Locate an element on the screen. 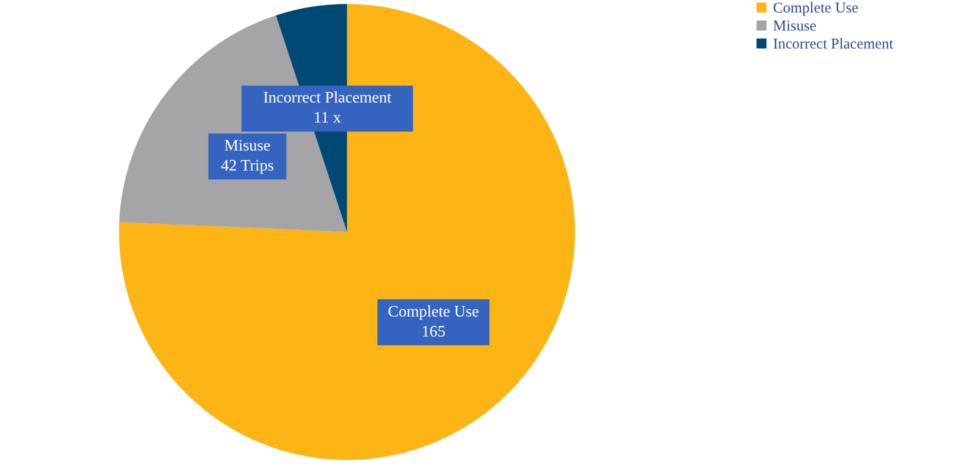 The width and height of the screenshot is (962, 464). data-label: 11 x is located at coordinates (327, 118).